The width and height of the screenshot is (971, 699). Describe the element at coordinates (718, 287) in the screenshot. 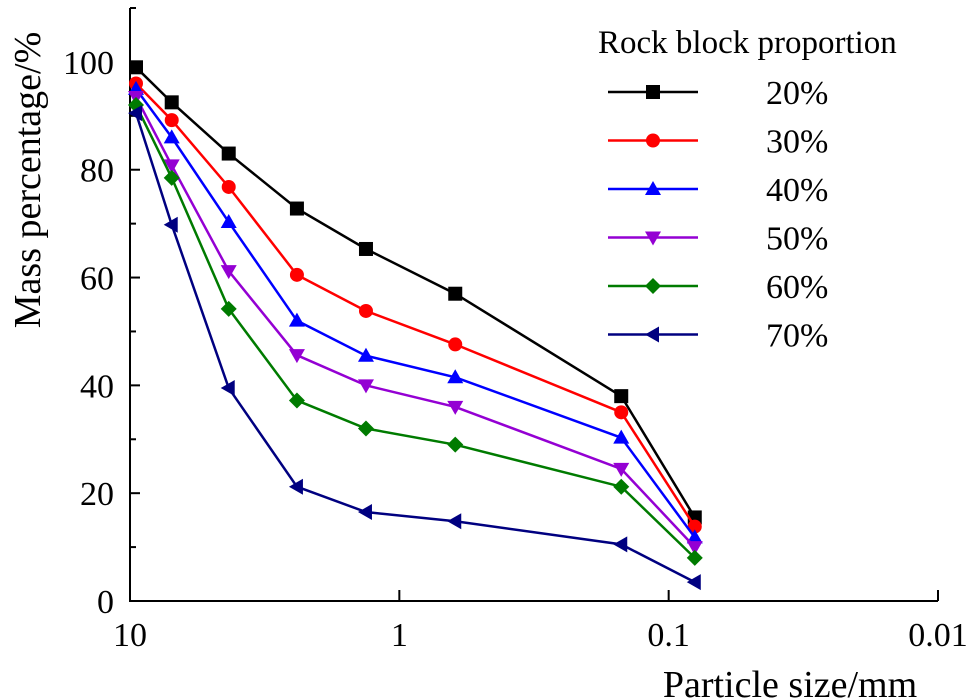

I see `legend-item: 60%` at that location.